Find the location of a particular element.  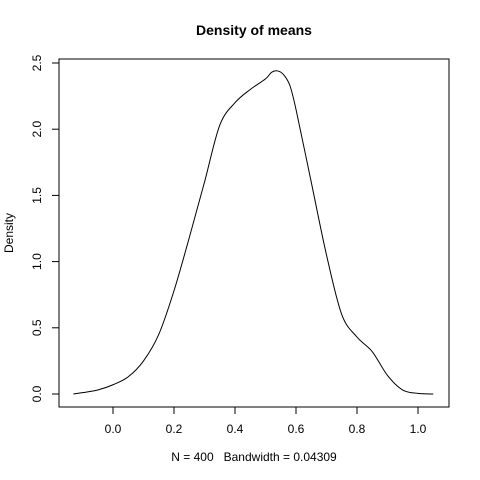

x-axis-label: N = 400 Bandwidth = 0.04309 is located at coordinates (254, 457).